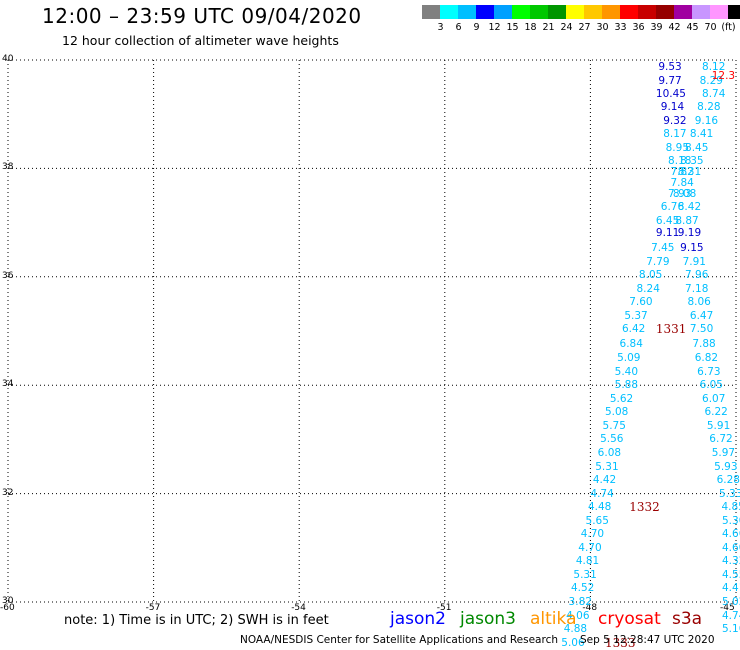 Image resolution: width=740 pixels, height=650 pixels. Describe the element at coordinates (629, 358) in the screenshot. I see `wave-height-value: 5.09` at that location.